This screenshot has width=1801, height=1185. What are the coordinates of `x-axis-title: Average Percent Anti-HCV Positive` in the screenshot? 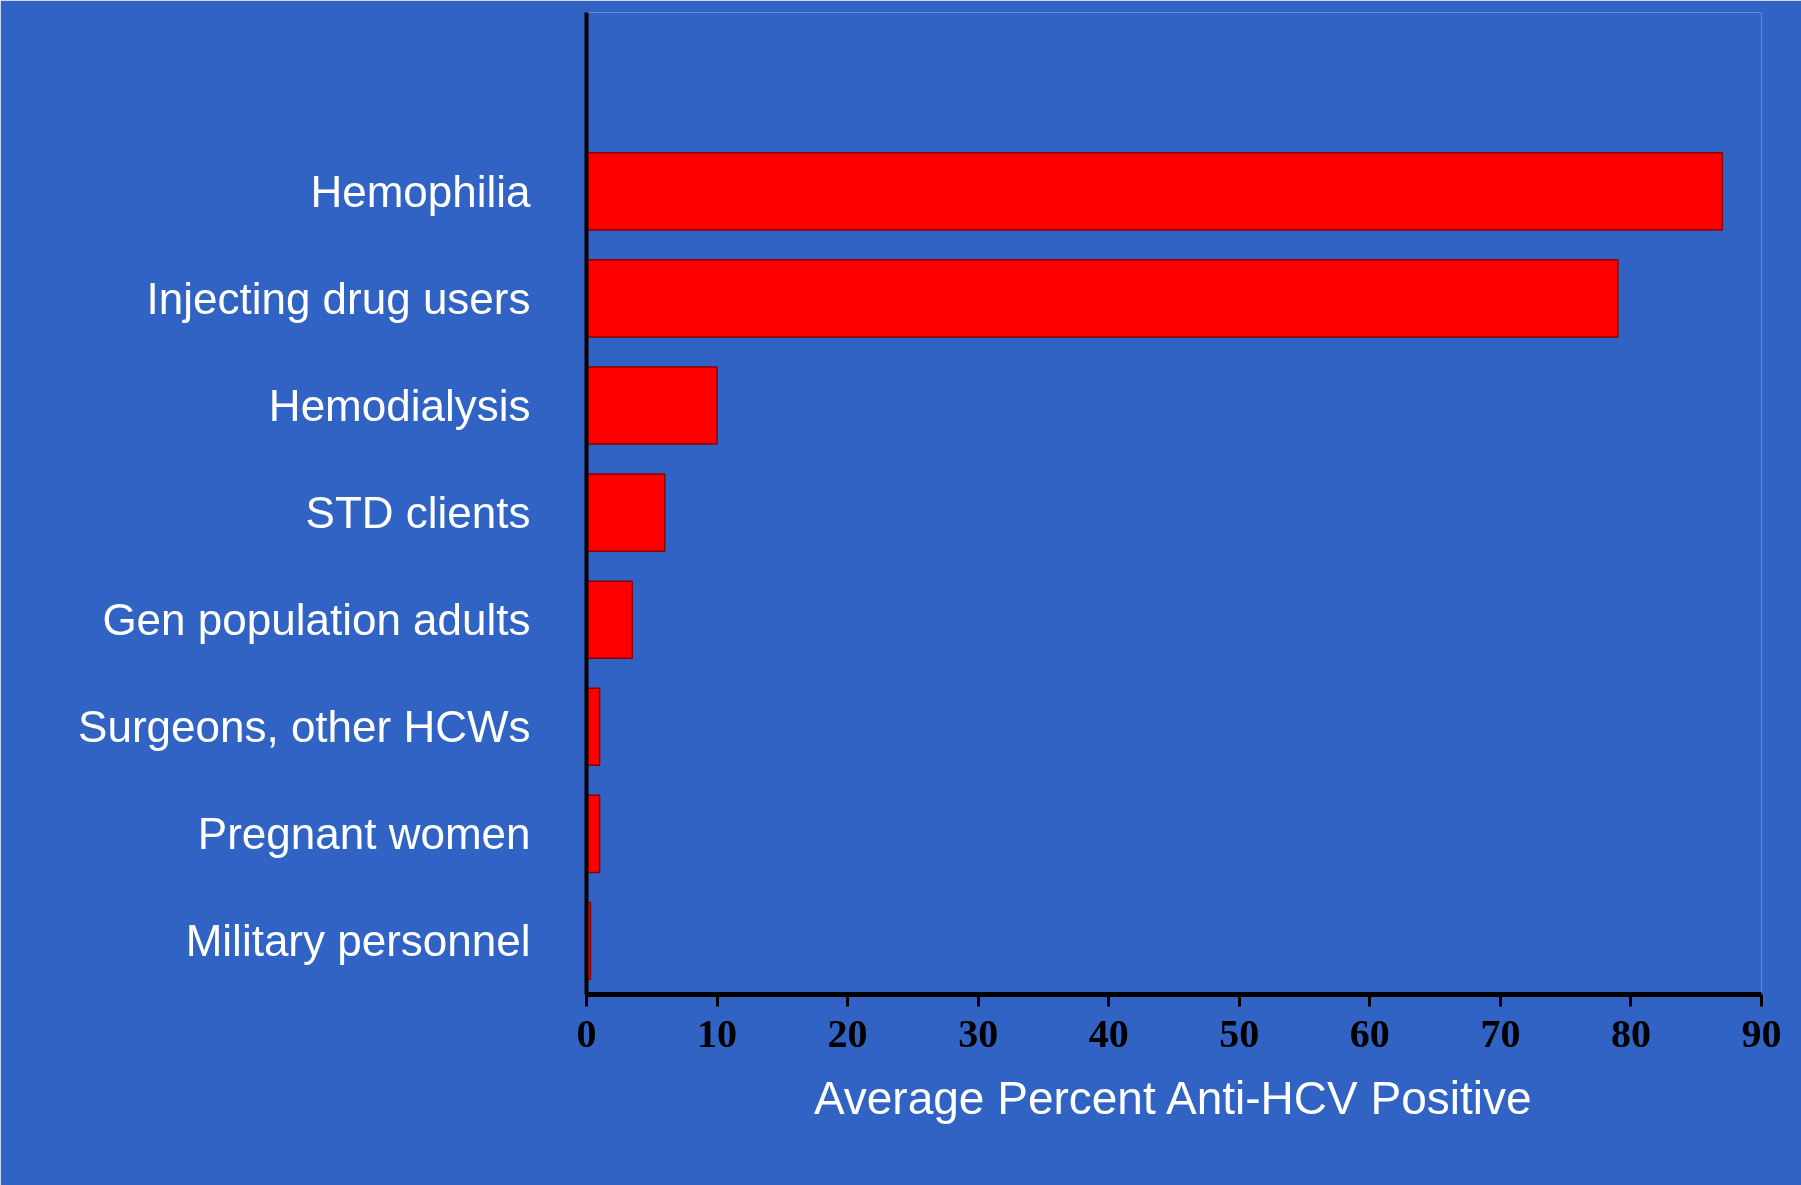 It's located at (1172, 1097).